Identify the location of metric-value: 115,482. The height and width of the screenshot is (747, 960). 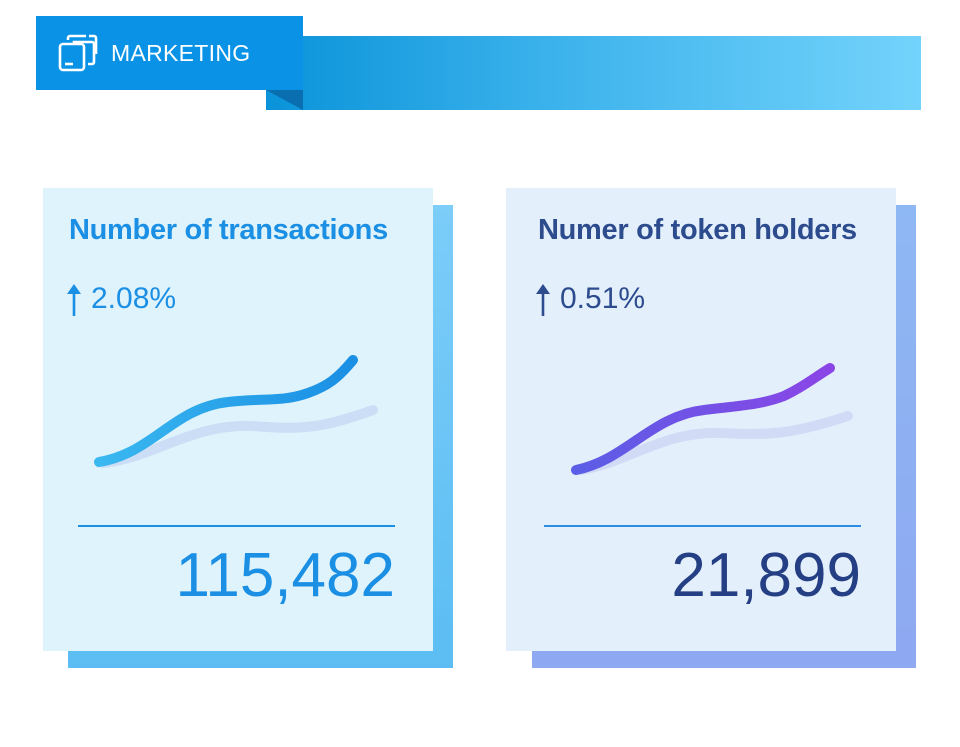
(285, 575).